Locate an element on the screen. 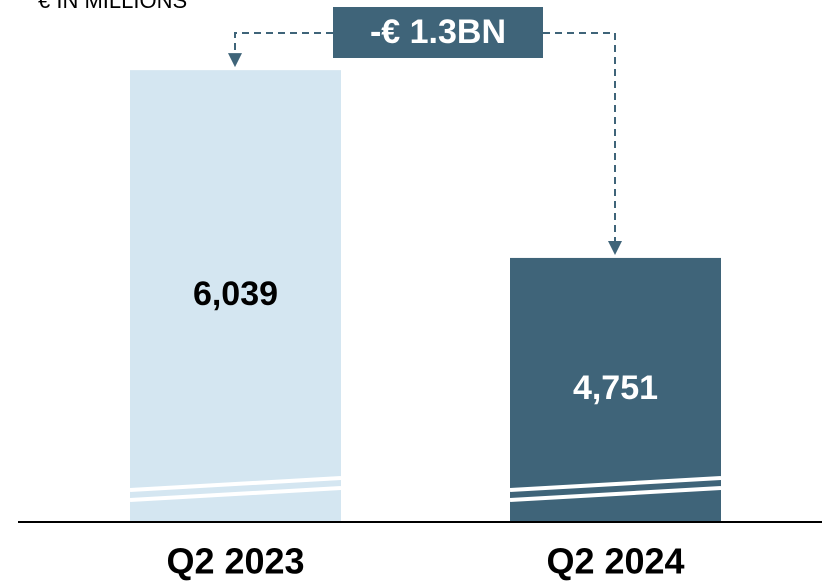 The height and width of the screenshot is (582, 822). annotation-box is located at coordinates (438, 32).